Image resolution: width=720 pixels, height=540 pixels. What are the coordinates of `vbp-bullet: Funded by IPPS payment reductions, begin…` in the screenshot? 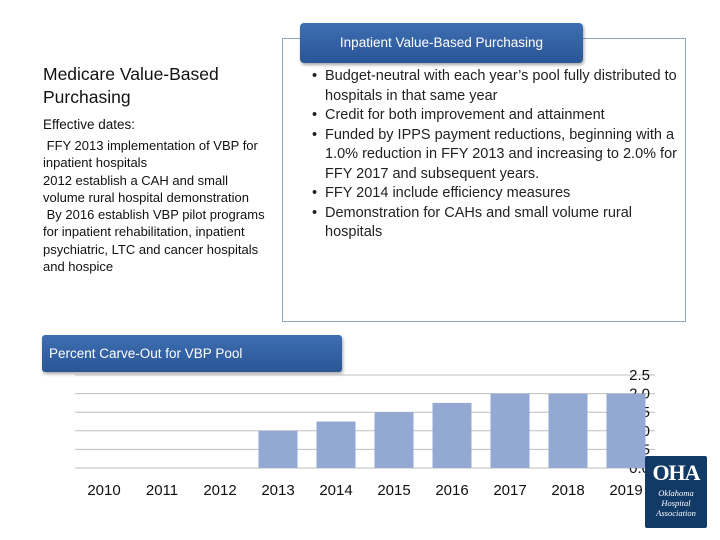 It's located at (494, 155).